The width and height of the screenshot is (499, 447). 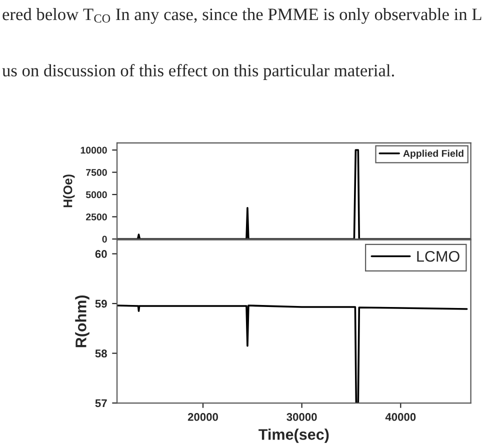 I want to click on y-tick-label: 2500, so click(x=96, y=217).